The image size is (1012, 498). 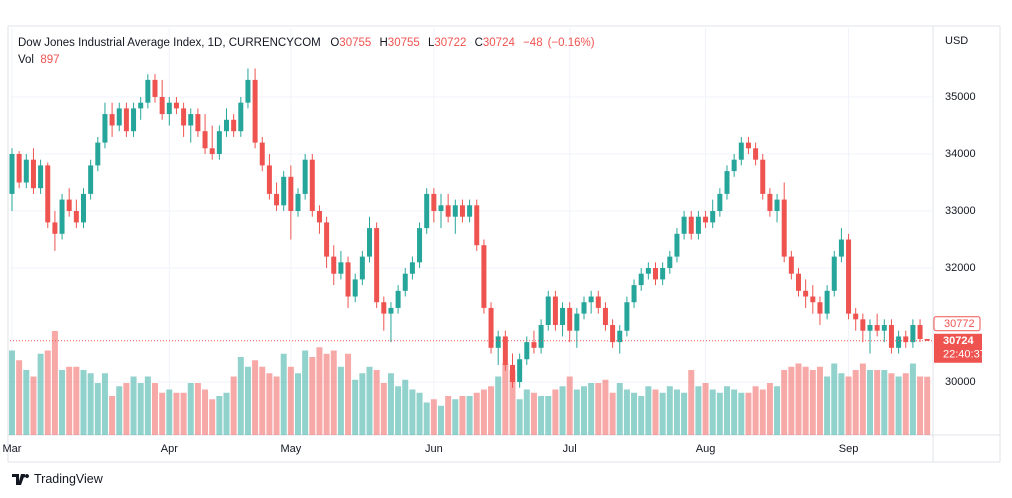 I want to click on currency-label: USD, so click(x=956, y=41).